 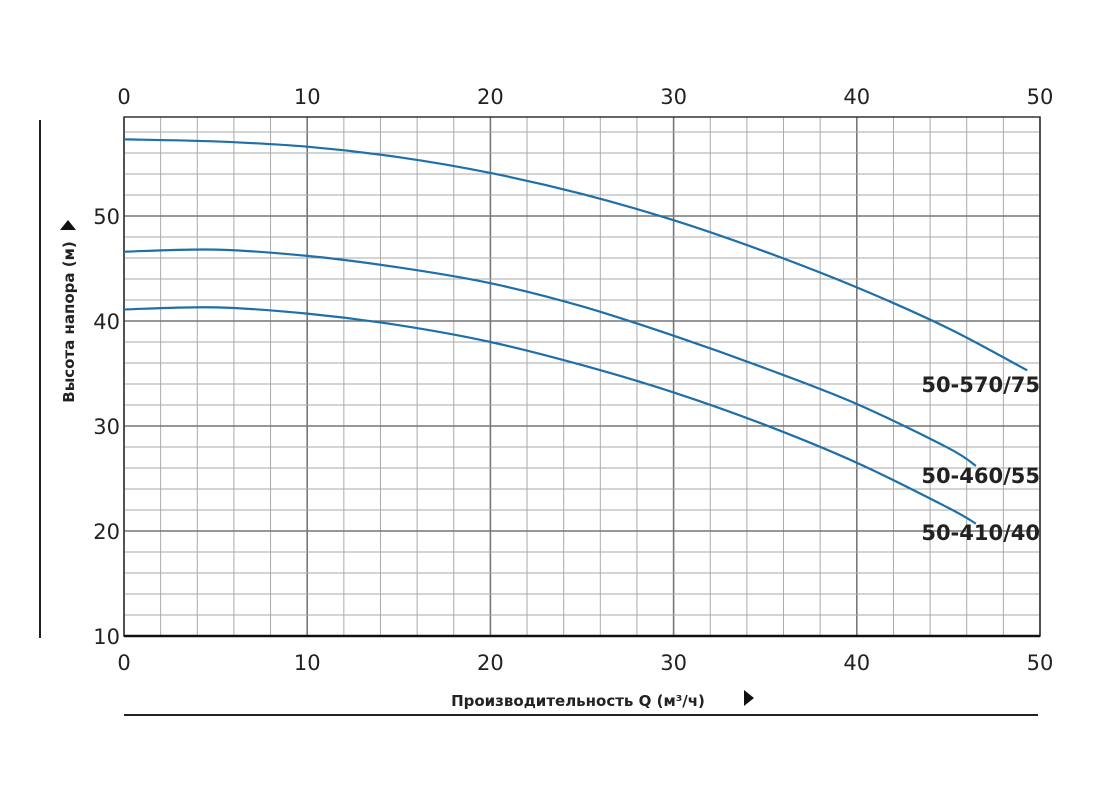 What do you see at coordinates (1040, 663) in the screenshot?
I see `x-tick-label: 50` at bounding box center [1040, 663].